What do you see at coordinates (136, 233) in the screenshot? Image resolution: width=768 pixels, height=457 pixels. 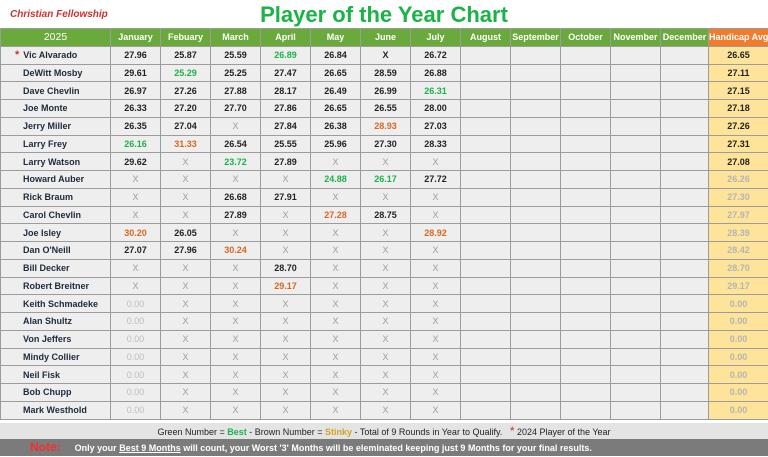 I see `score-cell: 30.20` at bounding box center [136, 233].